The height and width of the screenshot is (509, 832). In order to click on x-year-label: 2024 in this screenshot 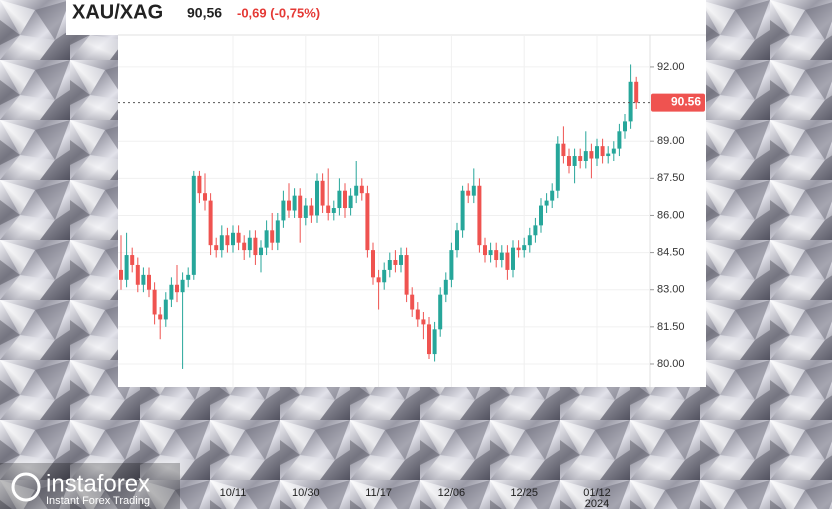, I will do `click(597, 503)`.